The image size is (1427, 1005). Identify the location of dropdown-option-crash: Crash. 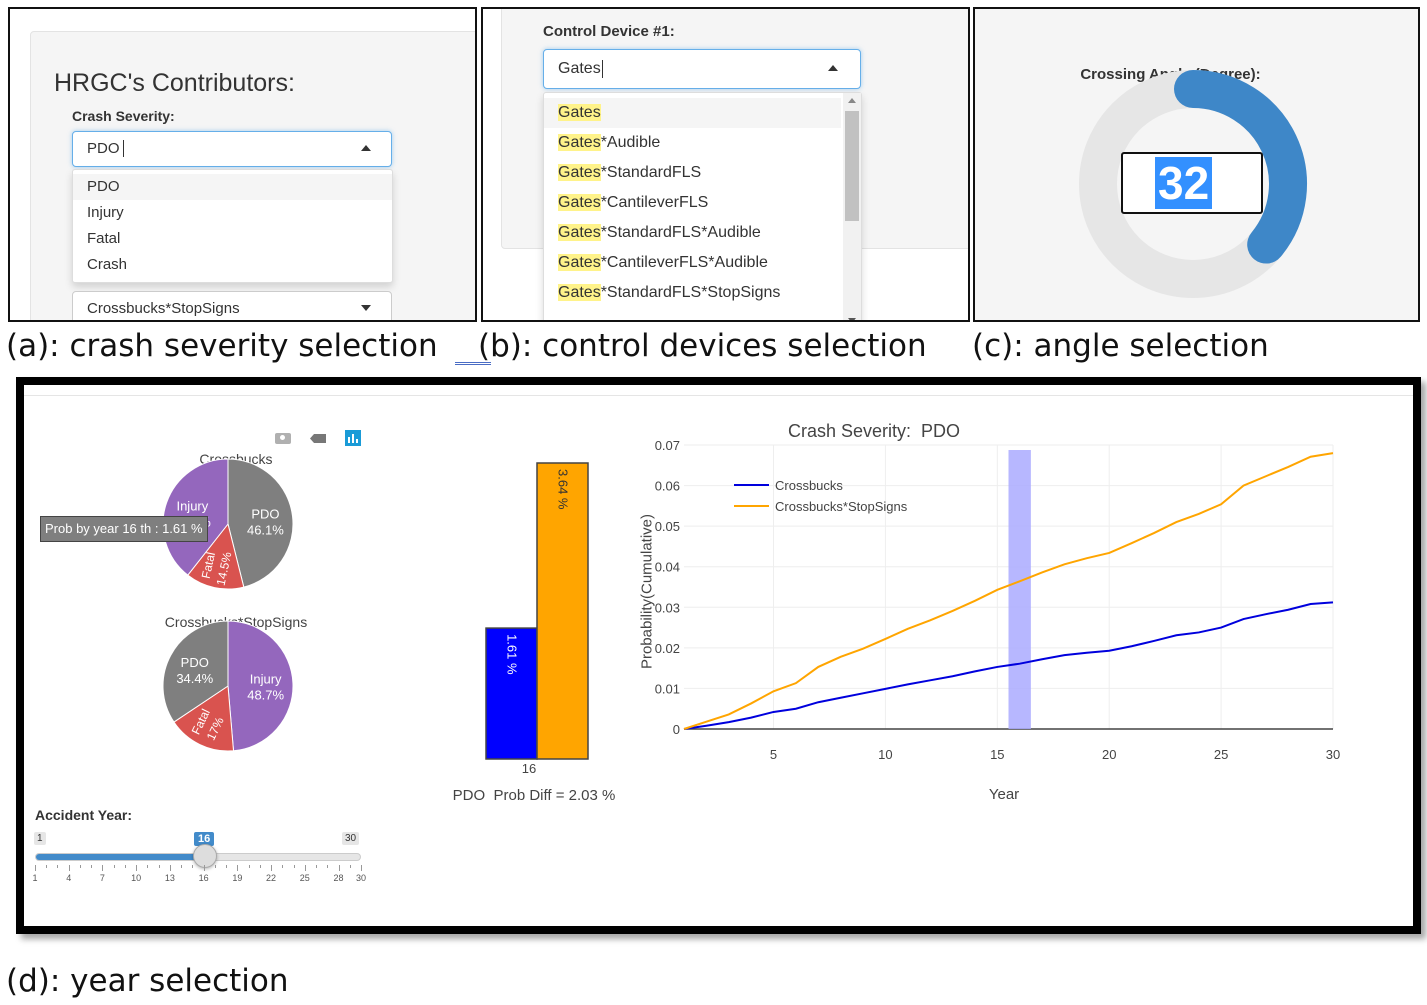
(107, 264).